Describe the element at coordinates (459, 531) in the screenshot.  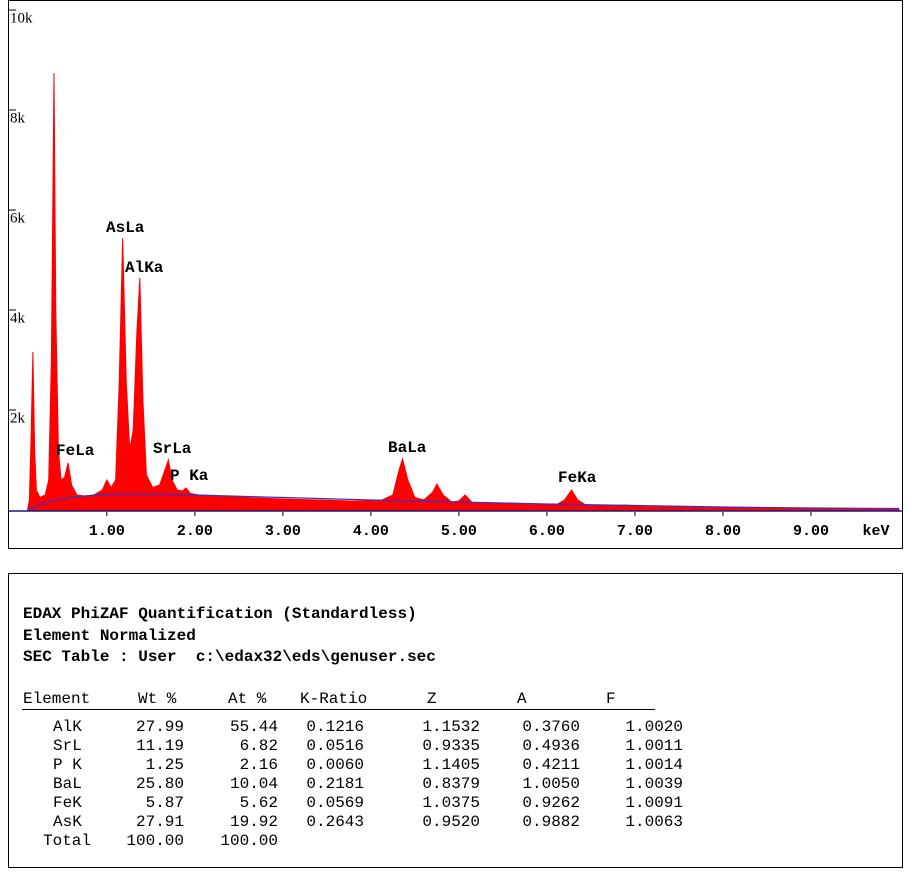
I see `x-tick-label: 5.00` at that location.